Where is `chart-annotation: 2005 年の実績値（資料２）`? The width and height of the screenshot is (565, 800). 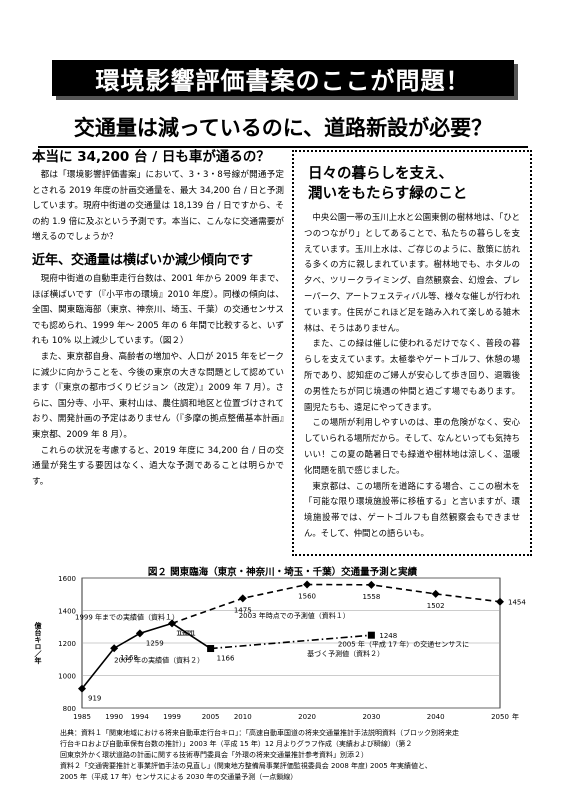
chart-annotation: 2005 年の実績値（資料２） is located at coordinates (159, 660).